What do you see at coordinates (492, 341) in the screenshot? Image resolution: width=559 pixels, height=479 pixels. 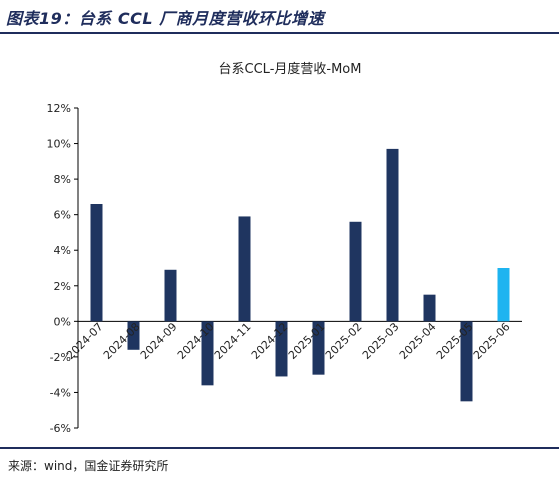 I see `x-tick-label: 2025-06` at bounding box center [492, 341].